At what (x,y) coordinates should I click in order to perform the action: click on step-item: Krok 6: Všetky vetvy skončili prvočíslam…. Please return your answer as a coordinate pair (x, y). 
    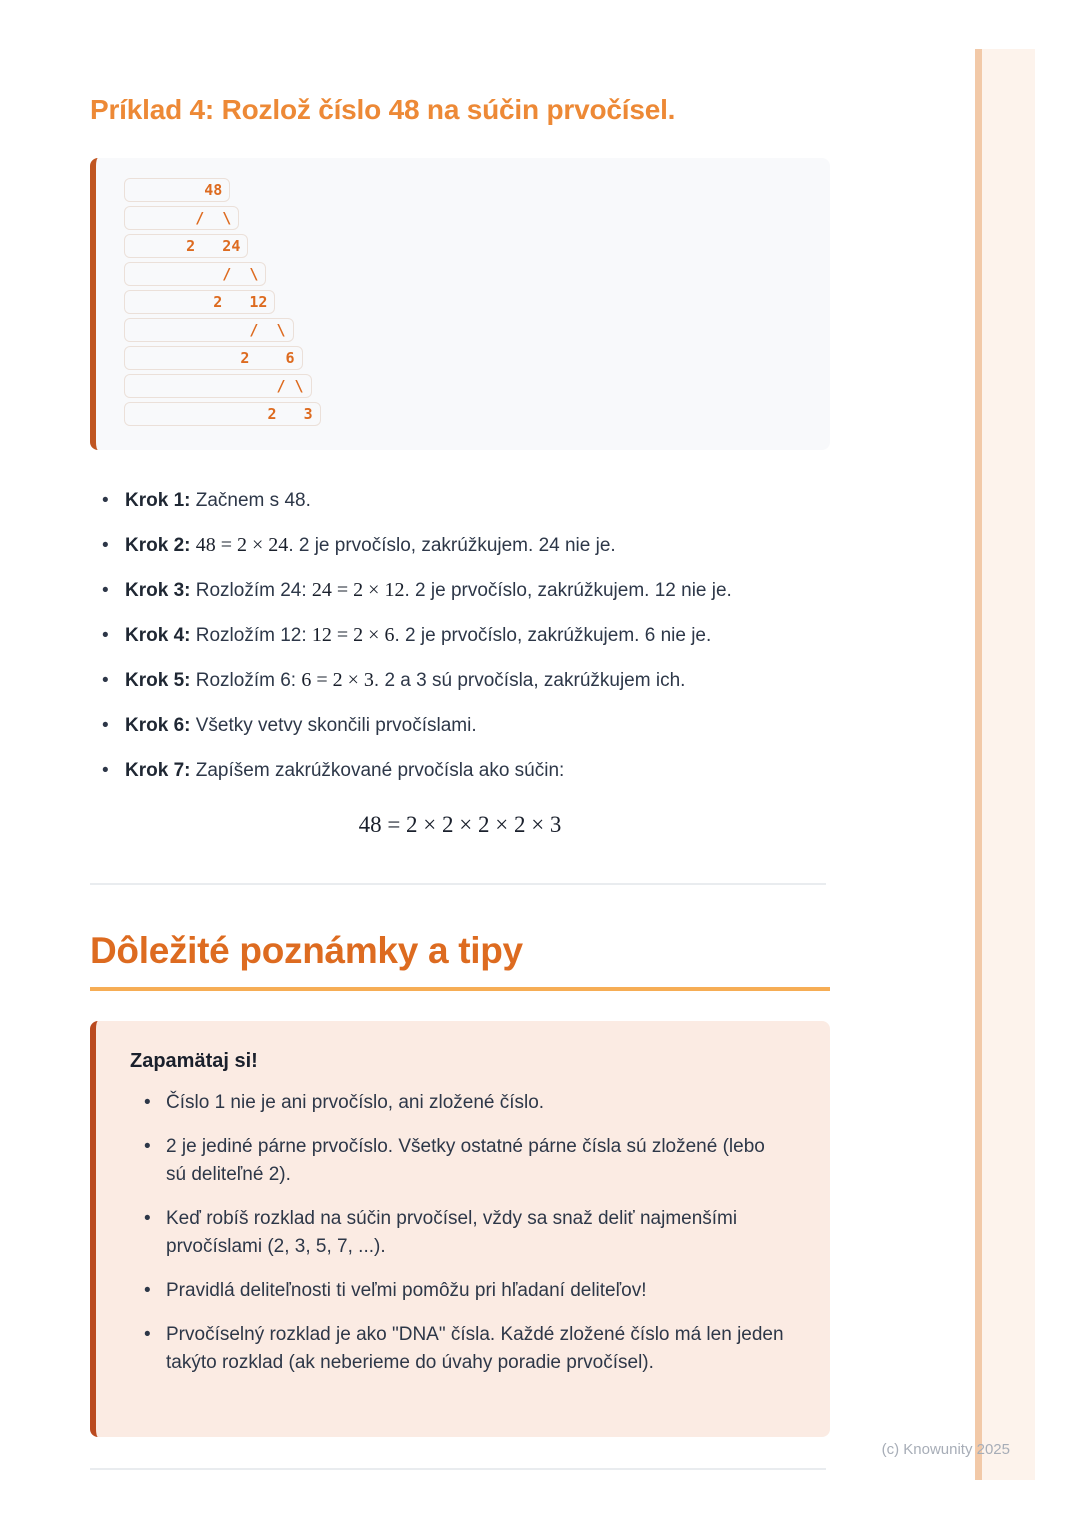
    Looking at the image, I should click on (460, 725).